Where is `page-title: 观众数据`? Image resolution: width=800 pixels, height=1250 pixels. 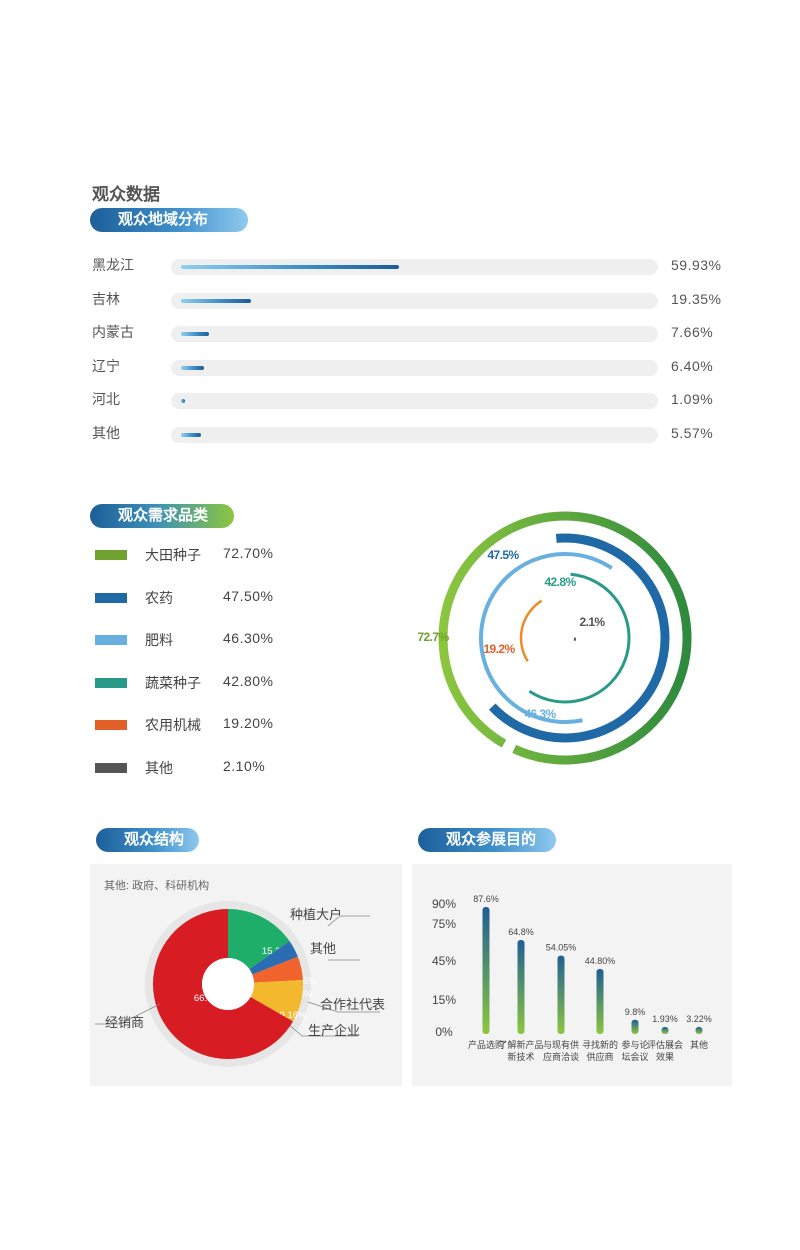 page-title: 观众数据 is located at coordinates (126, 194).